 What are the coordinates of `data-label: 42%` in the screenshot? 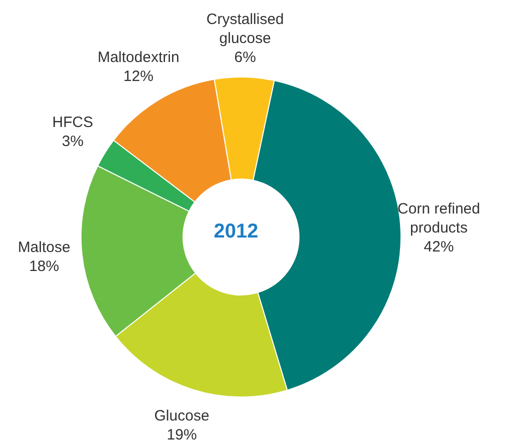 It's located at (439, 247).